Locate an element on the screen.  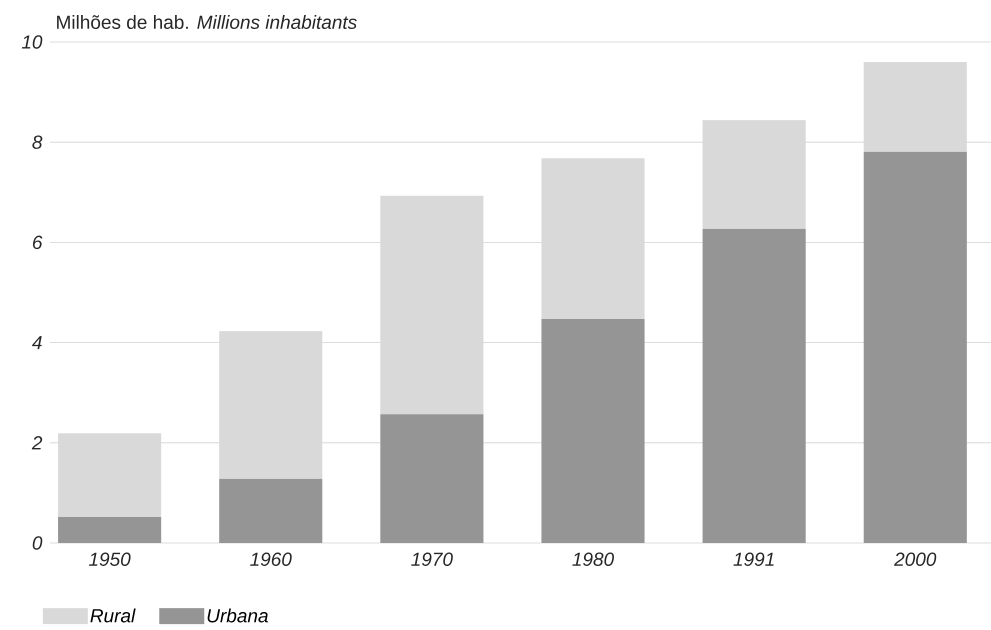
x-tick-label: 1970 is located at coordinates (432, 559).